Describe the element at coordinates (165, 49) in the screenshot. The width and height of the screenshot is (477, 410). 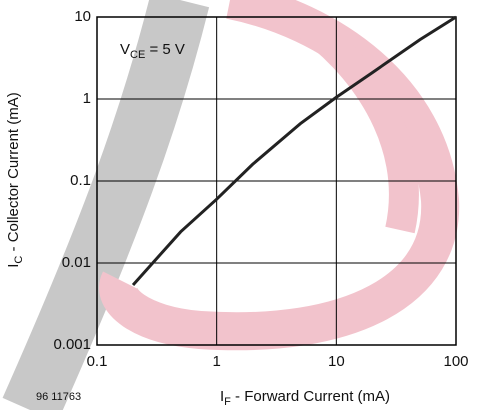
I see `annotation-text: = 5 V` at that location.